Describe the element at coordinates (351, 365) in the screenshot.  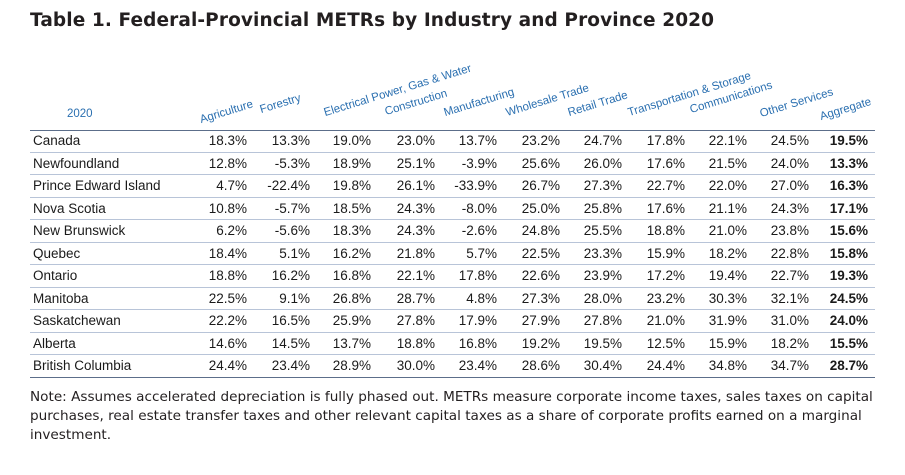
I see `value-cell: 28.9%` at that location.